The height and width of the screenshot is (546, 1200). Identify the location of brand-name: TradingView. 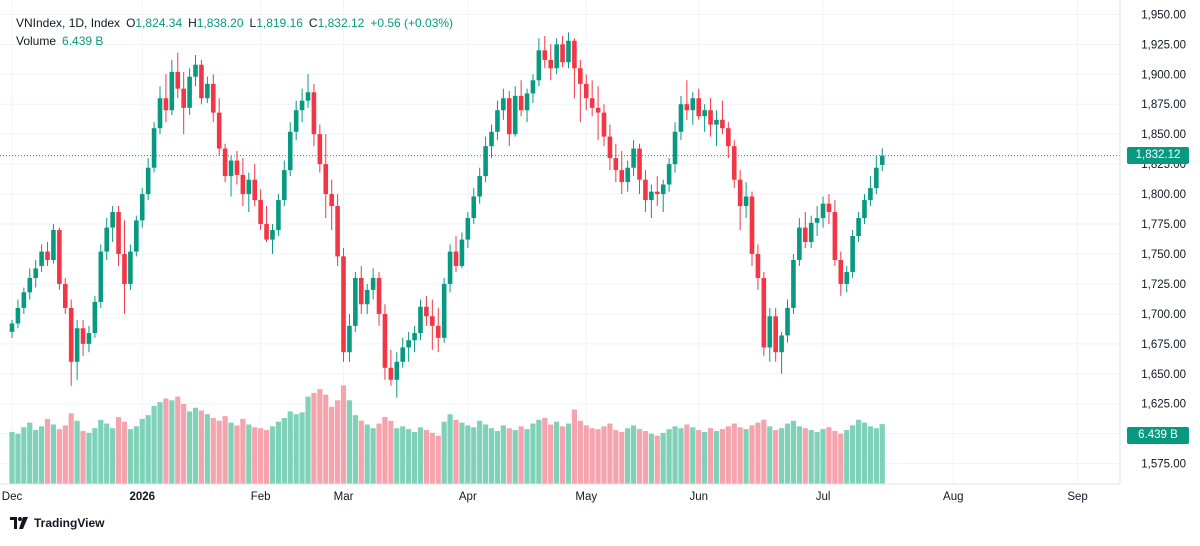
(69, 523).